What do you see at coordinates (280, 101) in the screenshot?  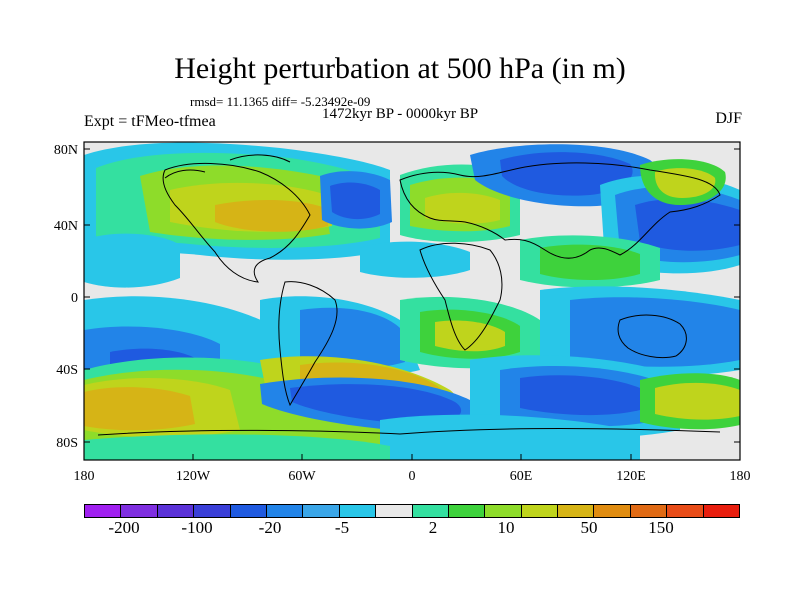 I see `stats-label: rmsd= 11.1365 diff= -5.23492e-09` at bounding box center [280, 101].